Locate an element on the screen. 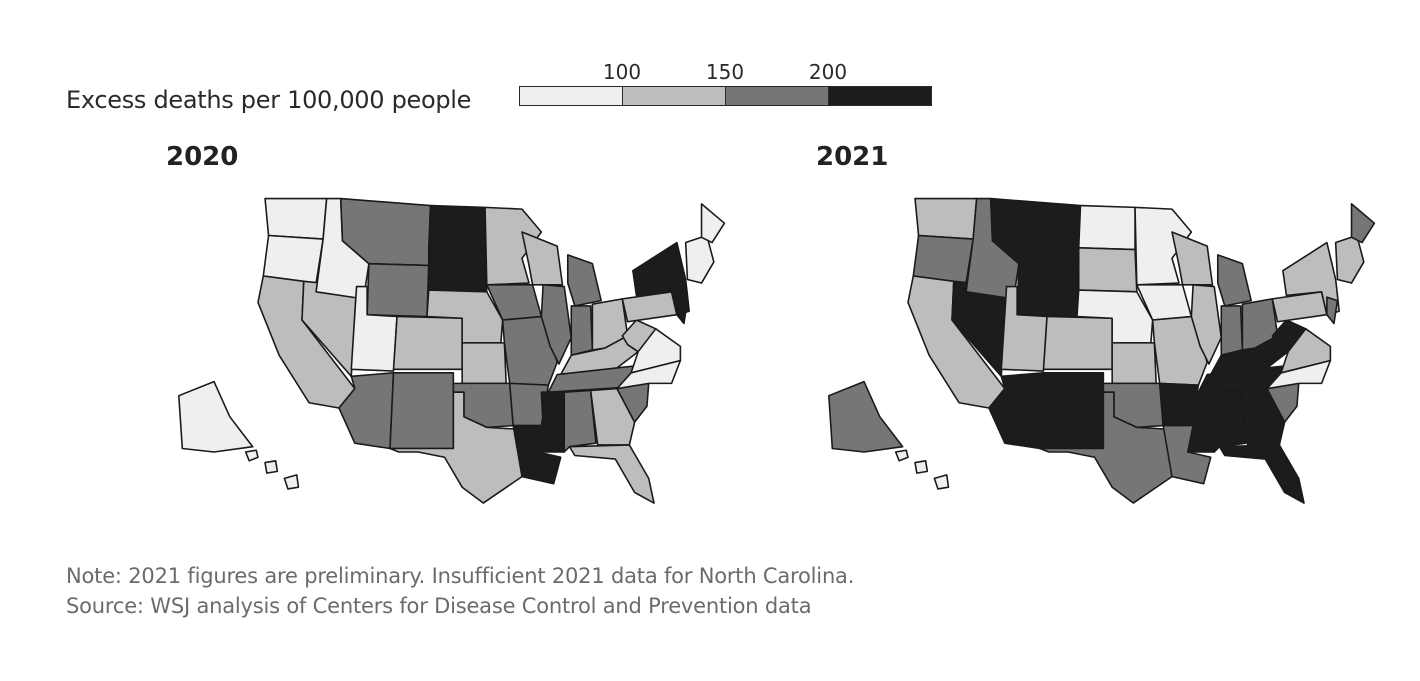  state-al-2020 is located at coordinates (580, 421).